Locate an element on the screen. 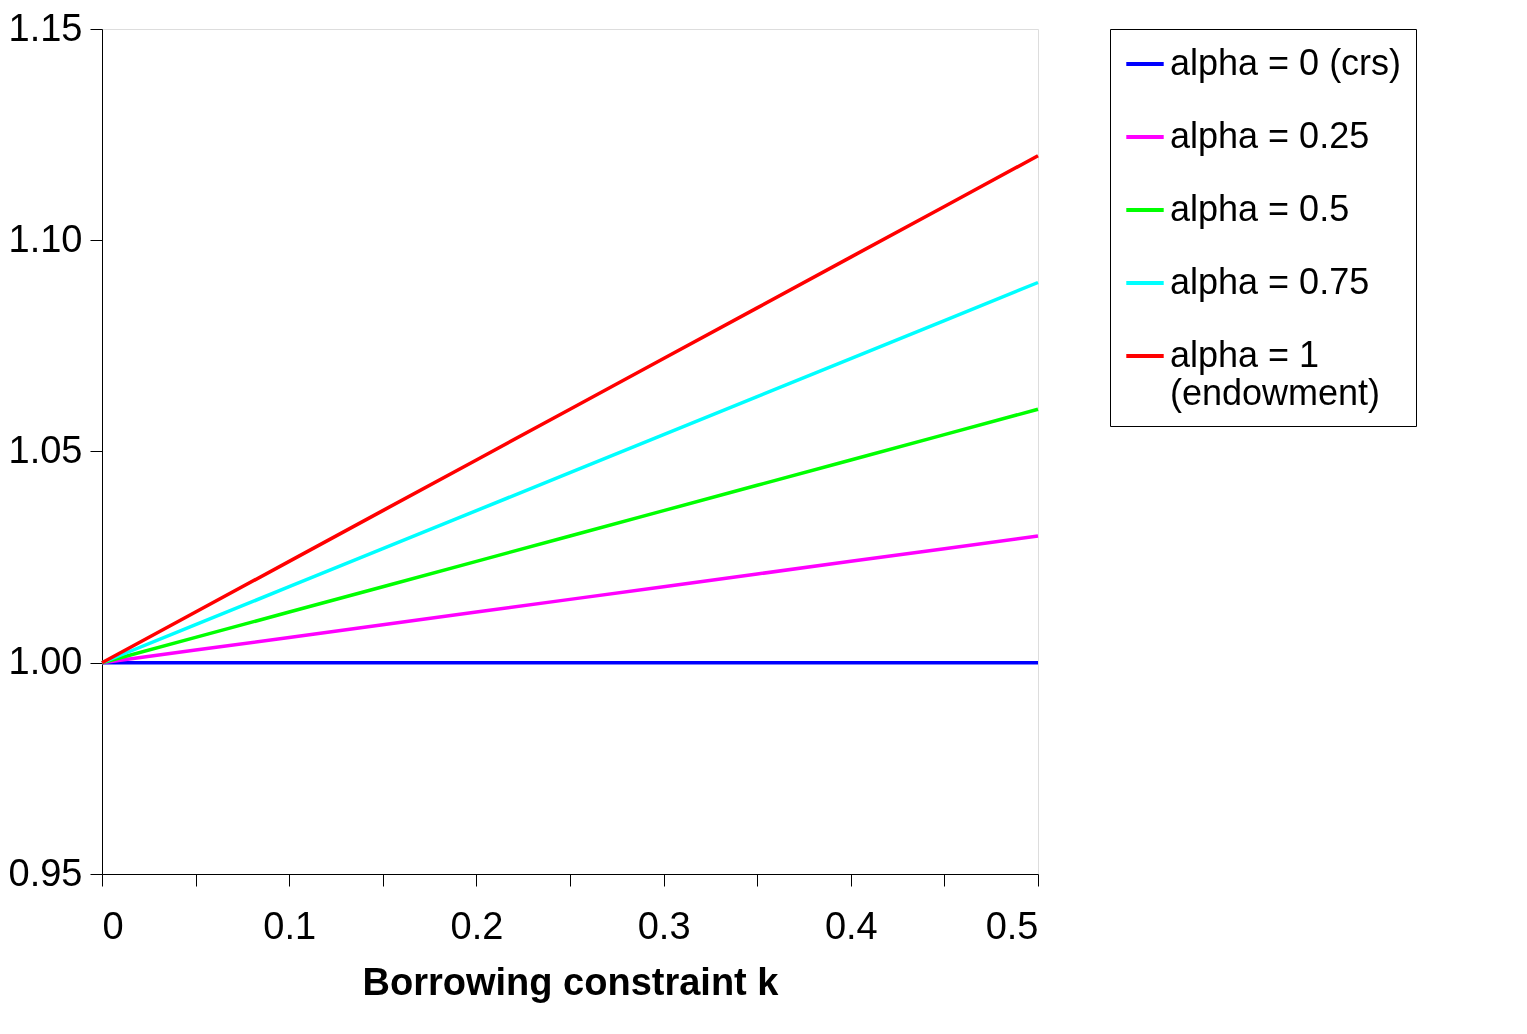 The image size is (1527, 1034). x-tick-label: 0.5 is located at coordinates (1012, 925).